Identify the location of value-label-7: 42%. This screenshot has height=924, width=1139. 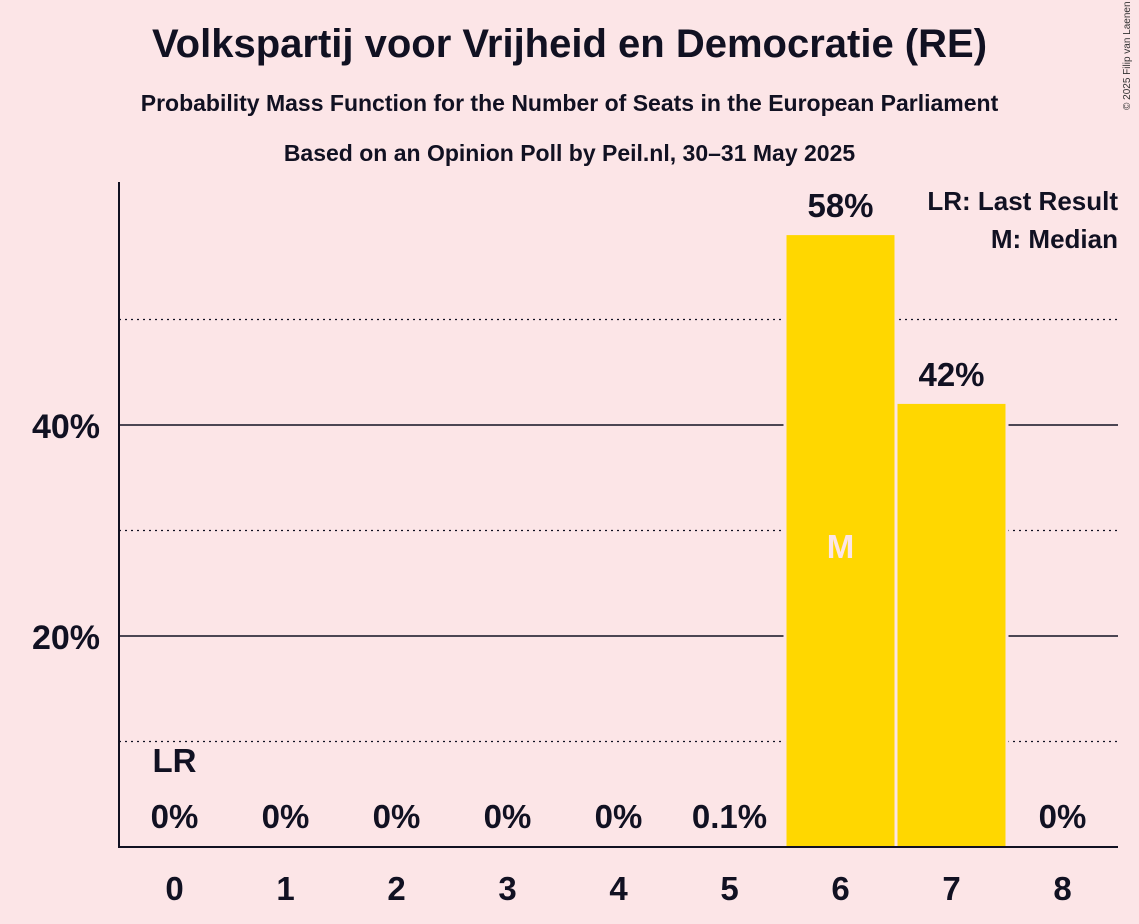
(951, 374).